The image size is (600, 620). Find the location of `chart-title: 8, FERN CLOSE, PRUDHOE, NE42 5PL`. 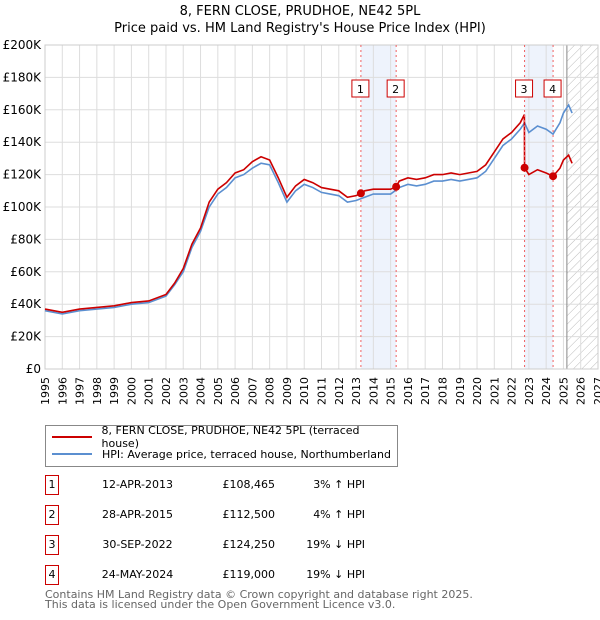

chart-title: 8, FERN CLOSE, PRUDHOE, NE42 5PL is located at coordinates (300, 11).